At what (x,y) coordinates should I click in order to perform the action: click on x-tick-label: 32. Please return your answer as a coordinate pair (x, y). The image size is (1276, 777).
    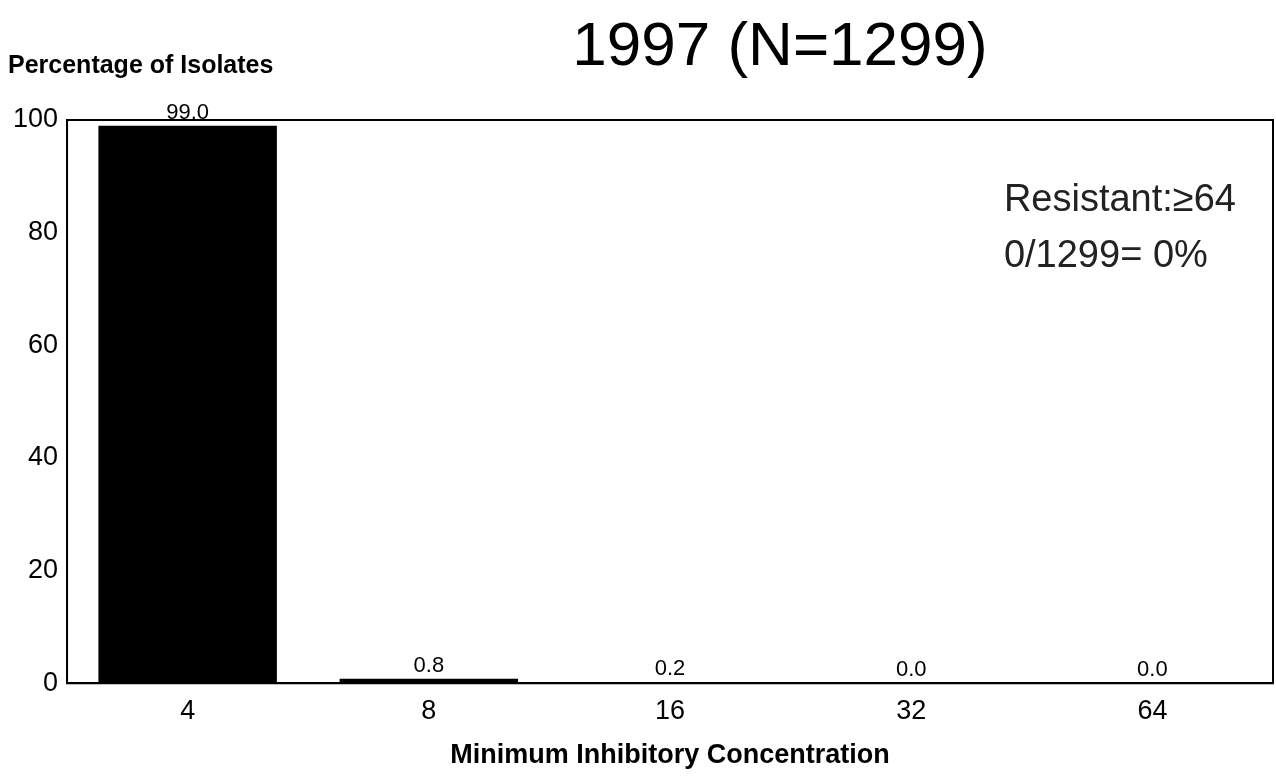
    Looking at the image, I should click on (911, 709).